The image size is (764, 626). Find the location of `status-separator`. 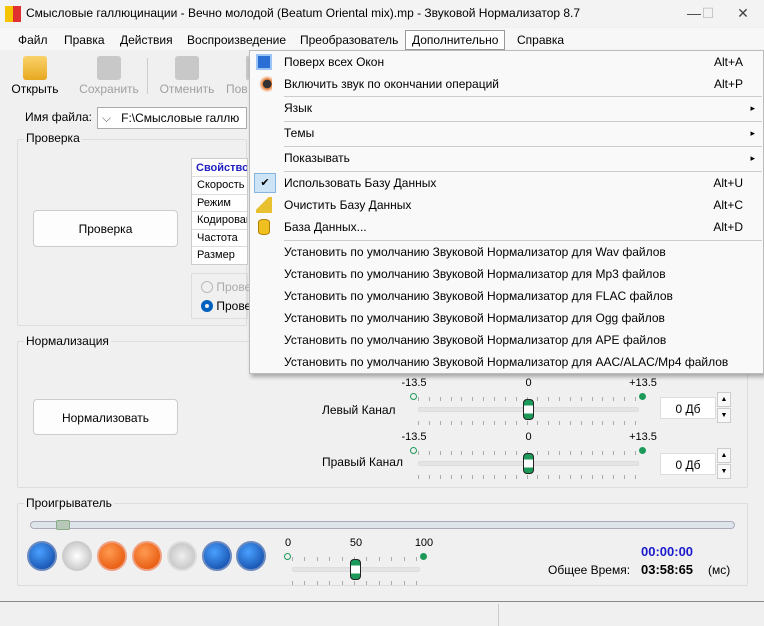

status-separator is located at coordinates (498, 615).